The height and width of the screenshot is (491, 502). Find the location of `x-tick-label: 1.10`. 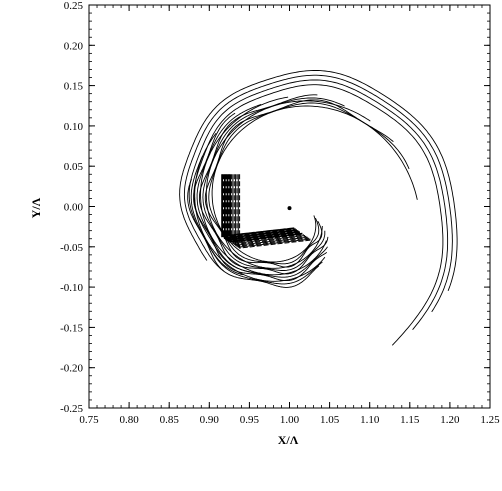

x-tick-label: 1.10 is located at coordinates (370, 420).